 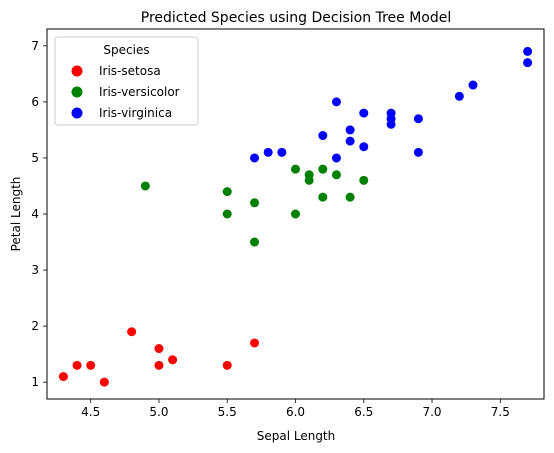 I want to click on legend-entry-label: Iris-virginica, so click(x=135, y=113).